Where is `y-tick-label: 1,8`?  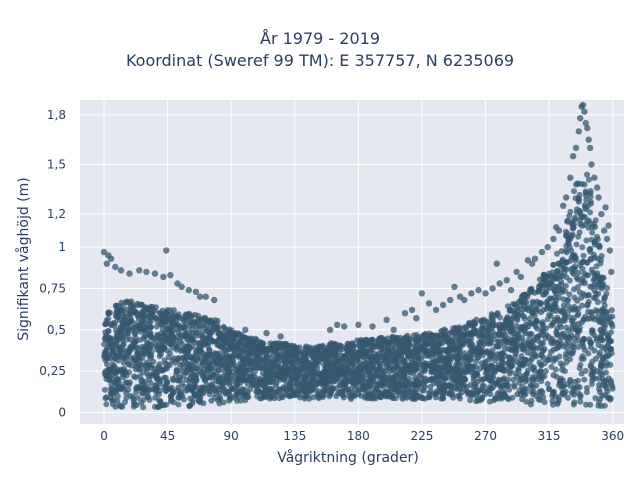 y-tick-label: 1,8 is located at coordinates (56, 115).